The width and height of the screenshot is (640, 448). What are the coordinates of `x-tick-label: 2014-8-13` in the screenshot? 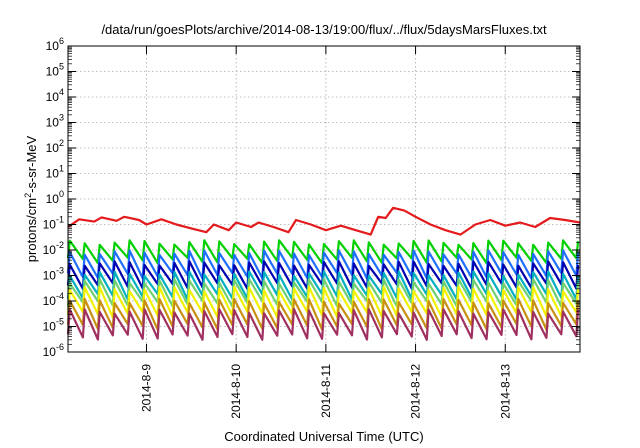 It's located at (505, 391).